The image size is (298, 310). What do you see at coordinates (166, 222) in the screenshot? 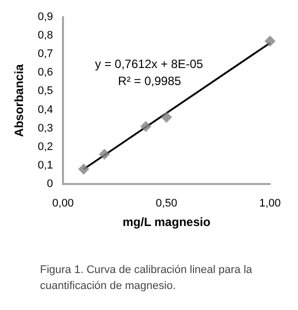
I see `x-axis-title: mg/L magnesio` at bounding box center [166, 222].